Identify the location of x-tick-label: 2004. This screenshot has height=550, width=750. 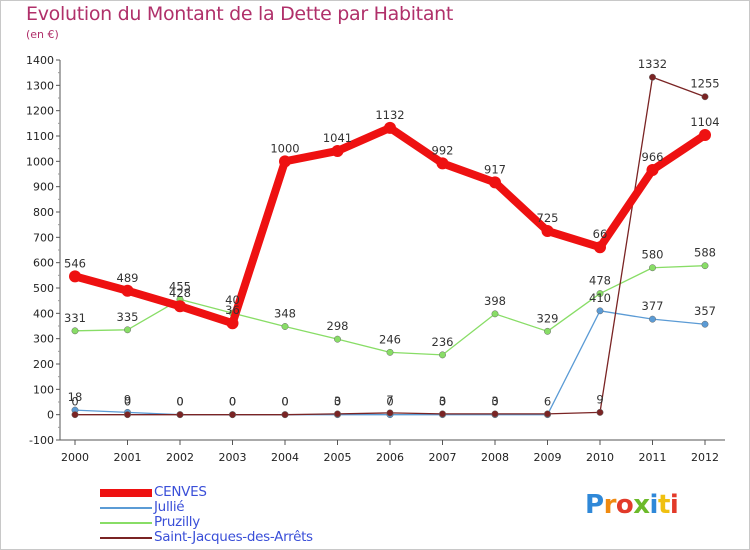
(285, 457).